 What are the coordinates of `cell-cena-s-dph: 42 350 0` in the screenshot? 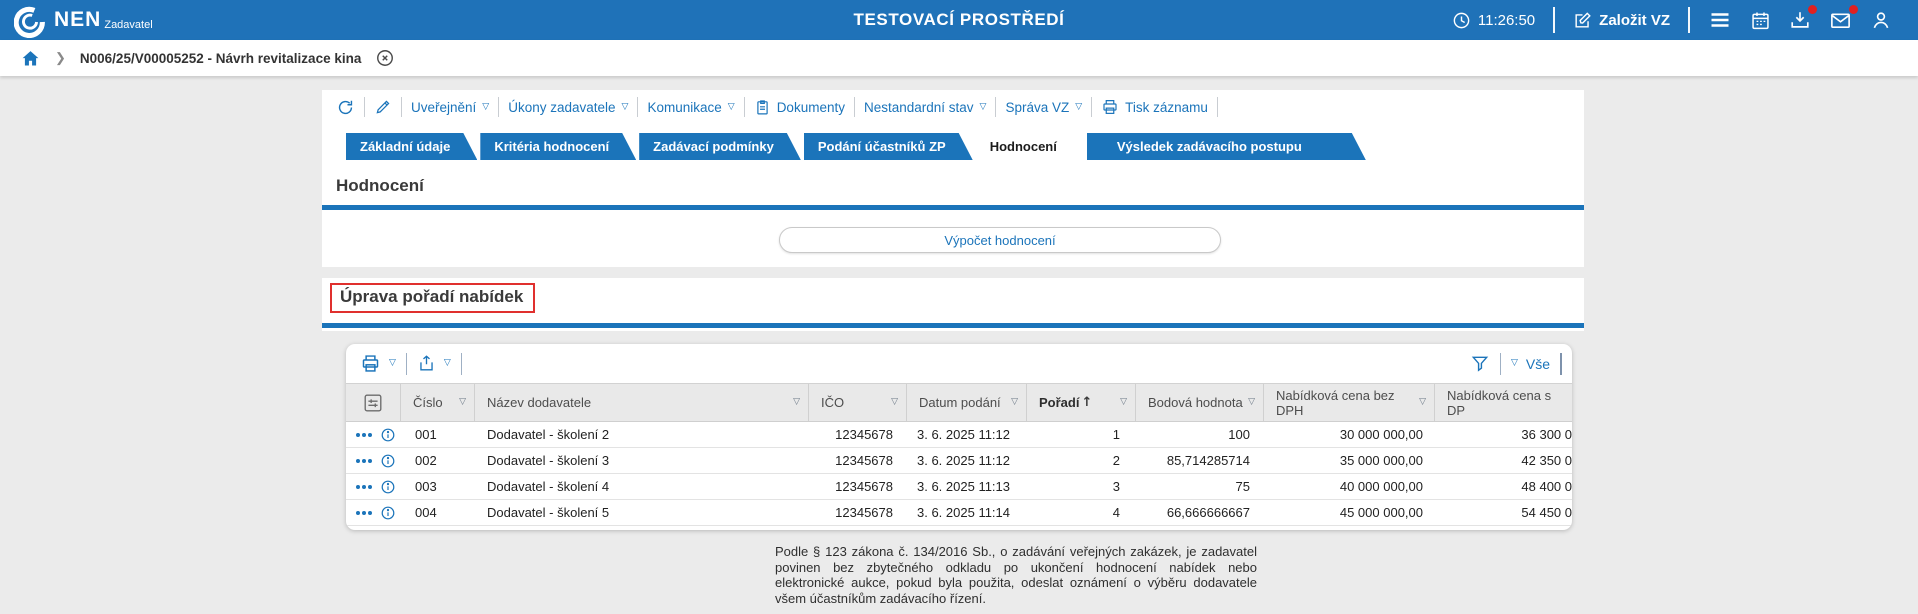 It's located at (1546, 460).